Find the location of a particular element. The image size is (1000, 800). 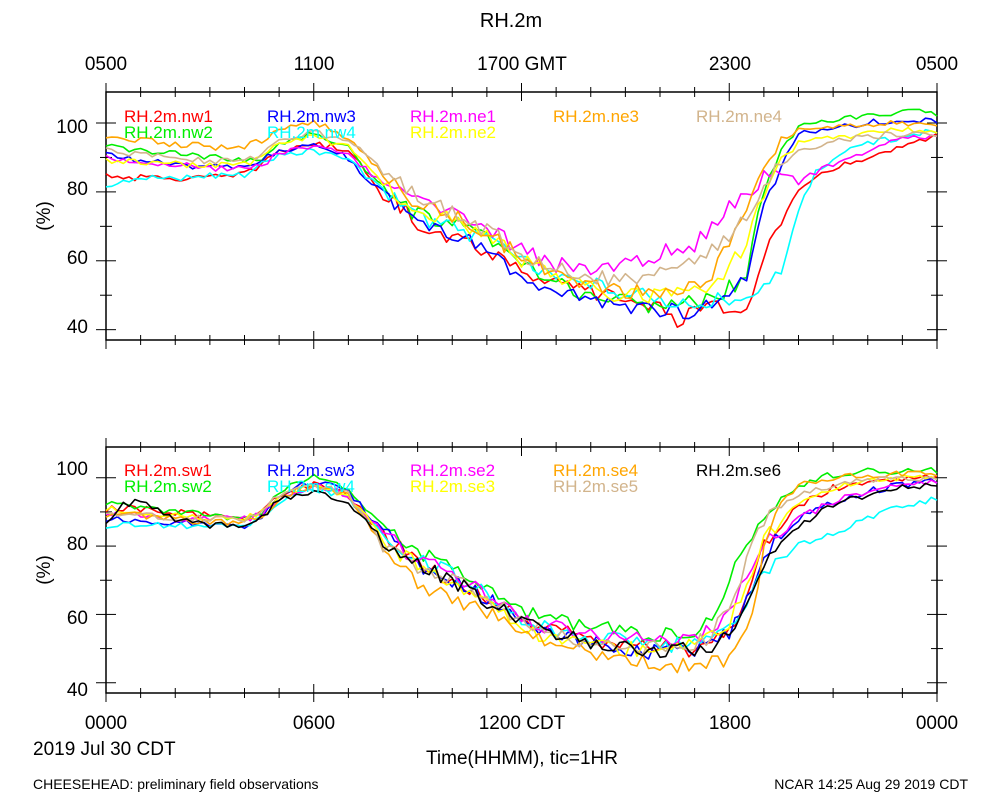

series-line-rh-2m-ne1 is located at coordinates (521, 205).